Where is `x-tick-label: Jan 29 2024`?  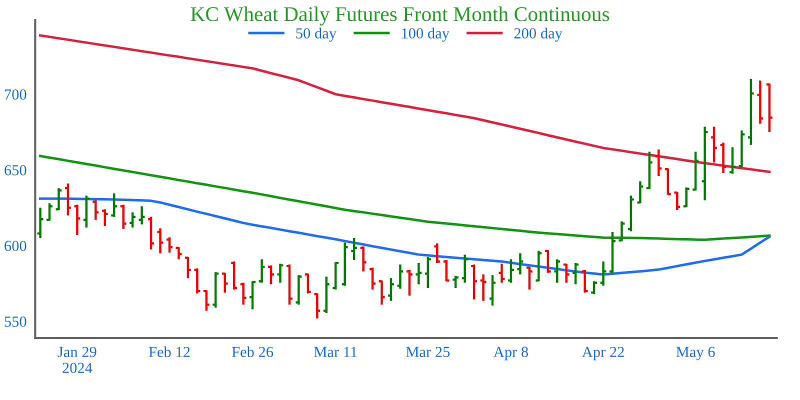
x-tick-label: Jan 29 2024 is located at coordinates (77, 360).